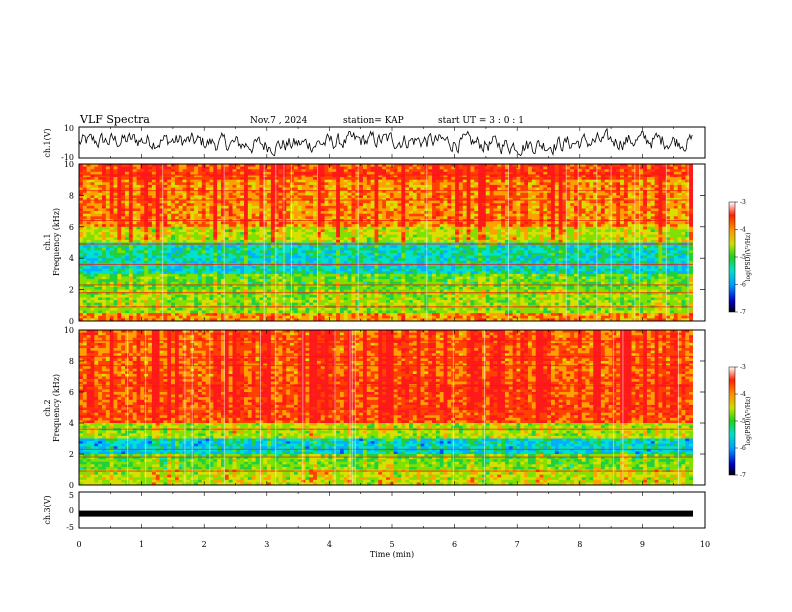 Image resolution: width=792 pixels, height=612 pixels. What do you see at coordinates (47, 509) in the screenshot?
I see `ch3-ylabel: ch.3(V)` at bounding box center [47, 509].